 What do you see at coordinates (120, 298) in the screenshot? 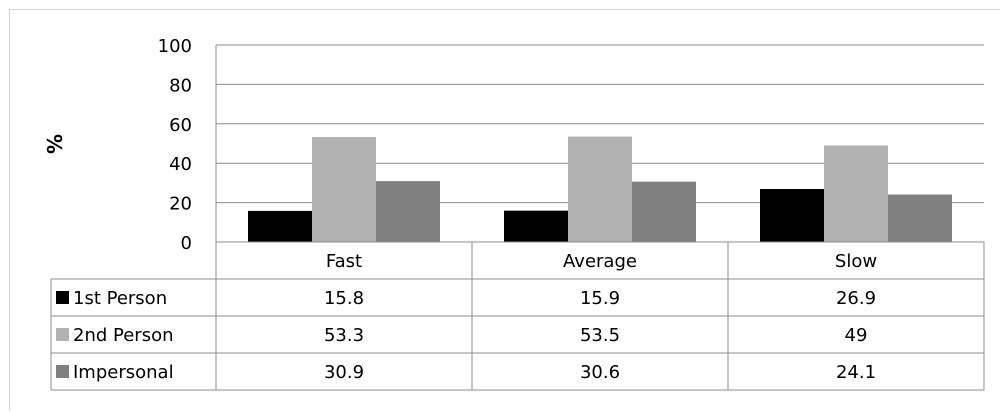
I see `series-label-1st-person: 1st Person` at bounding box center [120, 298].